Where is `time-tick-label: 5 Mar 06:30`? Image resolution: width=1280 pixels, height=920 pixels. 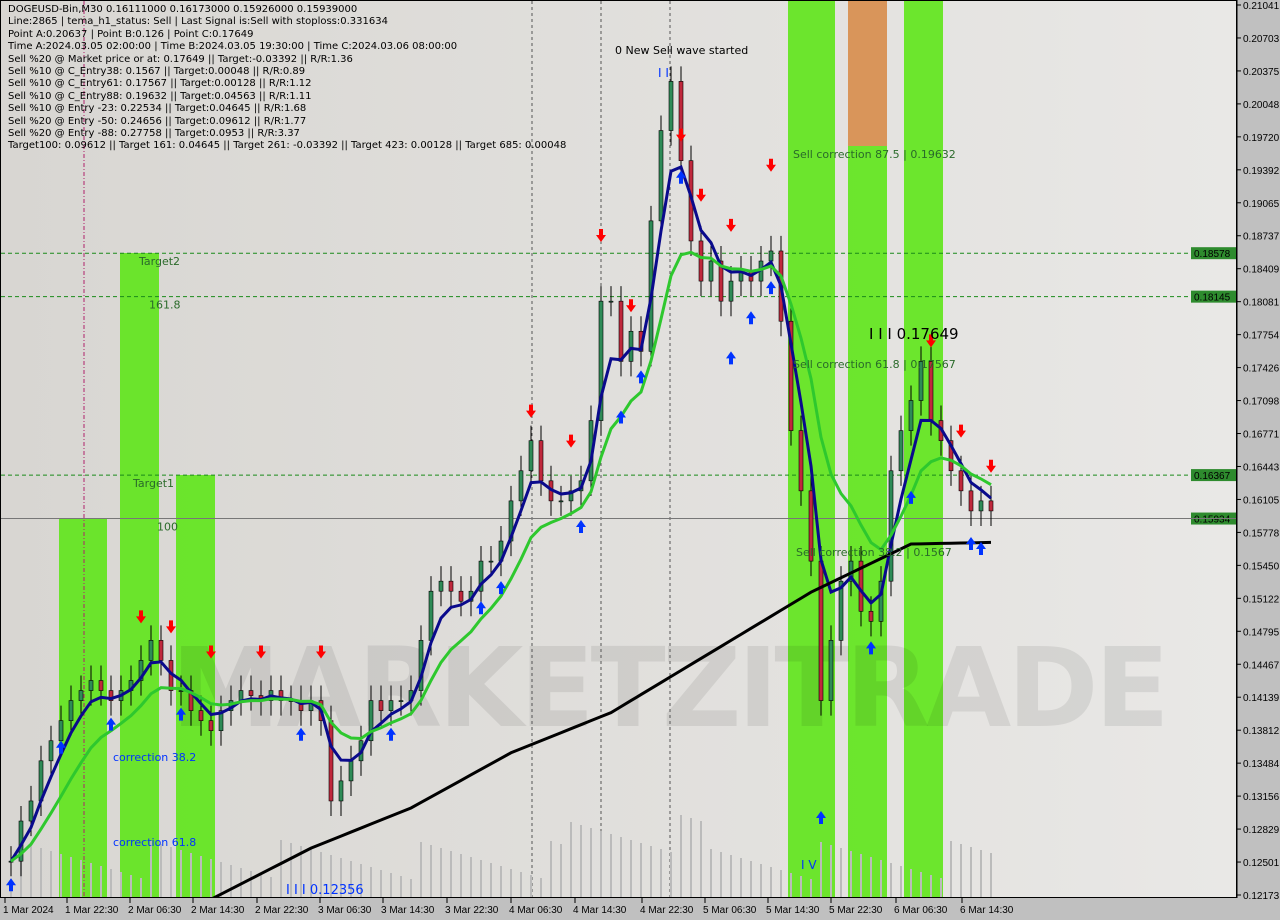 time-tick-label: 5 Mar 06:30 is located at coordinates (730, 910).